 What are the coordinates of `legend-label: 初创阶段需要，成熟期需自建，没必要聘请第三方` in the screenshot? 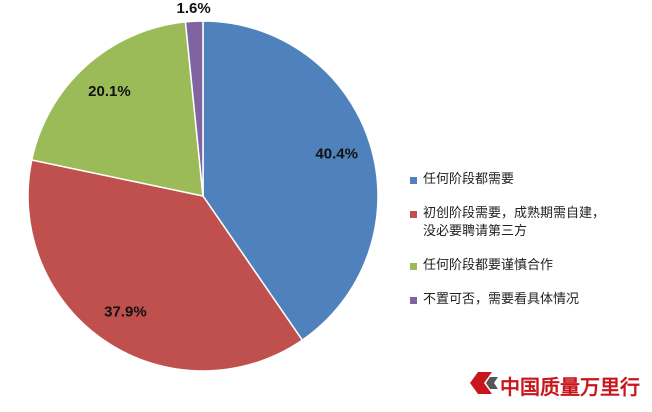 It's located at (514, 222).